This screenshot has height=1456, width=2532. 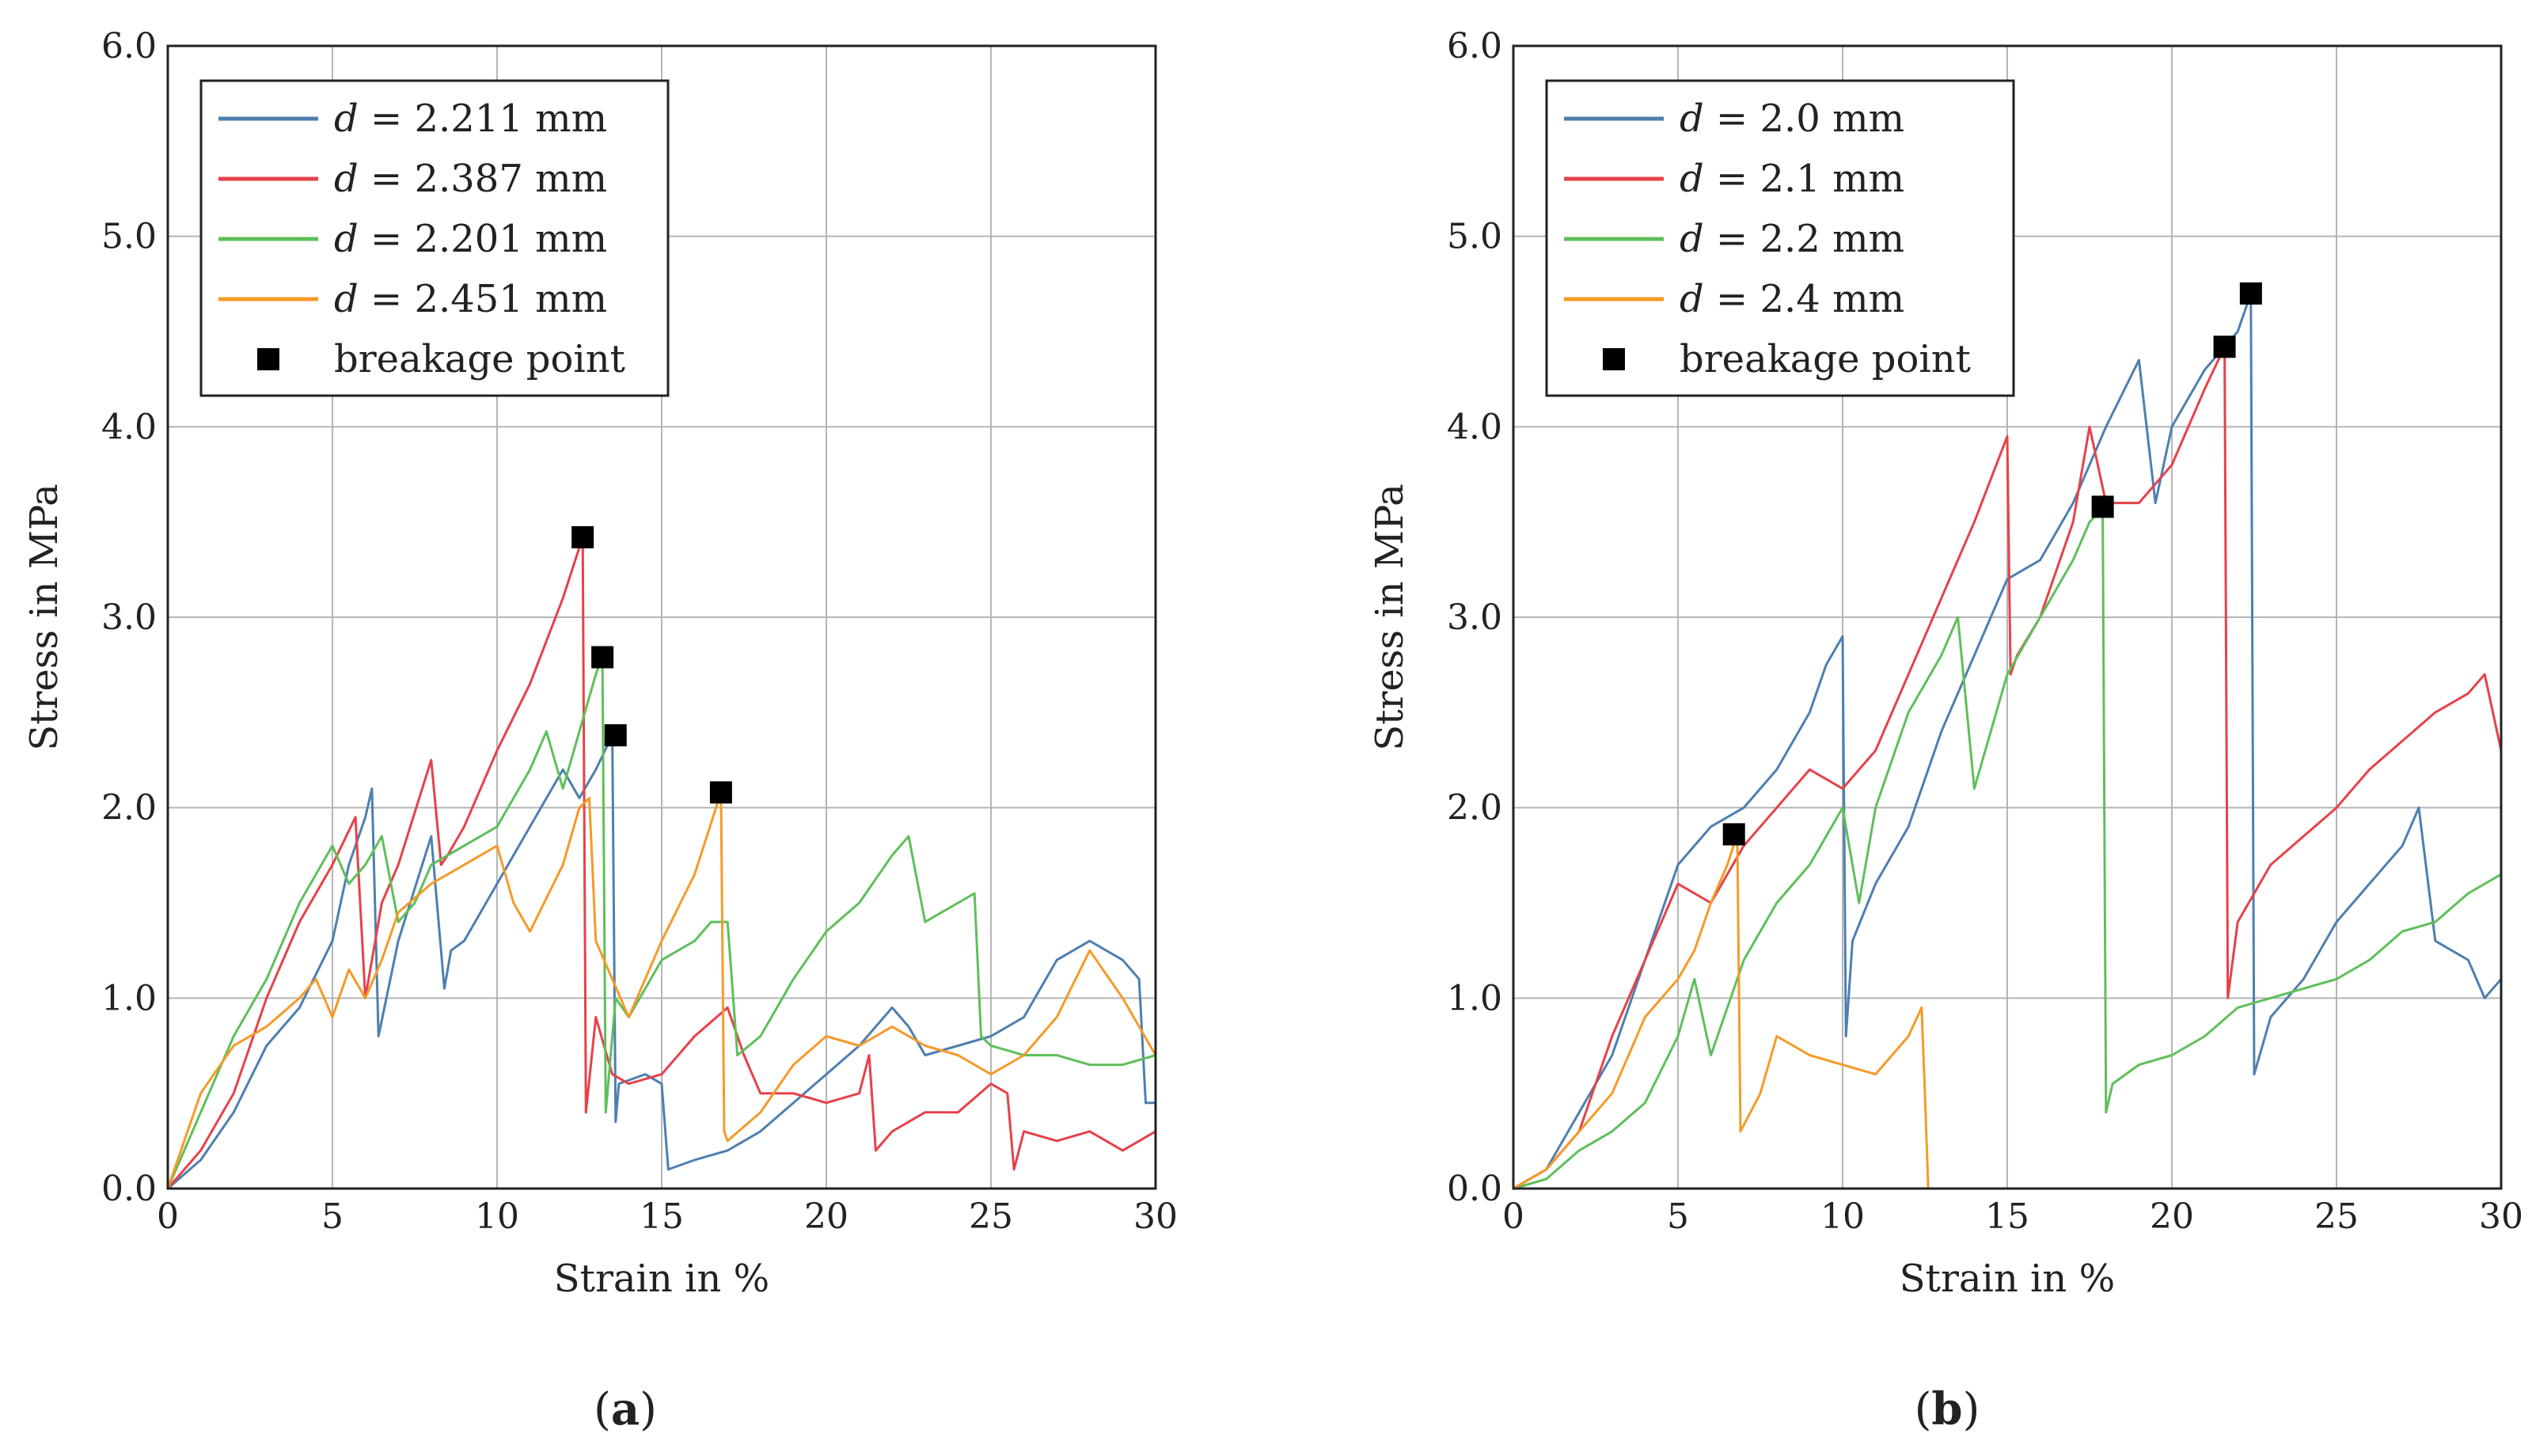 I want to click on legend-entry: d = 2.2 mm, so click(x=1792, y=239).